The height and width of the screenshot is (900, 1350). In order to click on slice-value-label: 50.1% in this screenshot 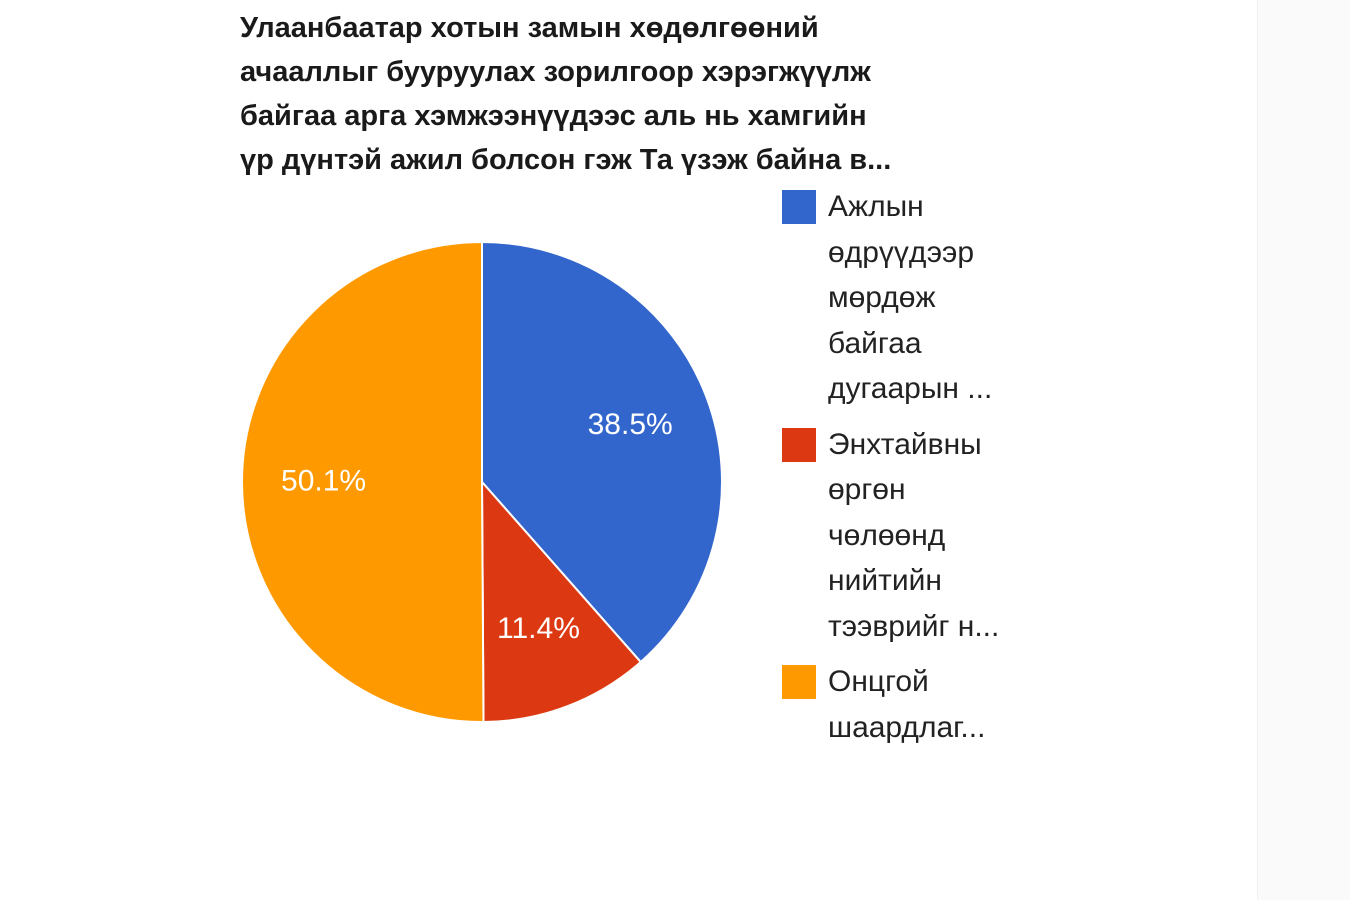, I will do `click(323, 480)`.